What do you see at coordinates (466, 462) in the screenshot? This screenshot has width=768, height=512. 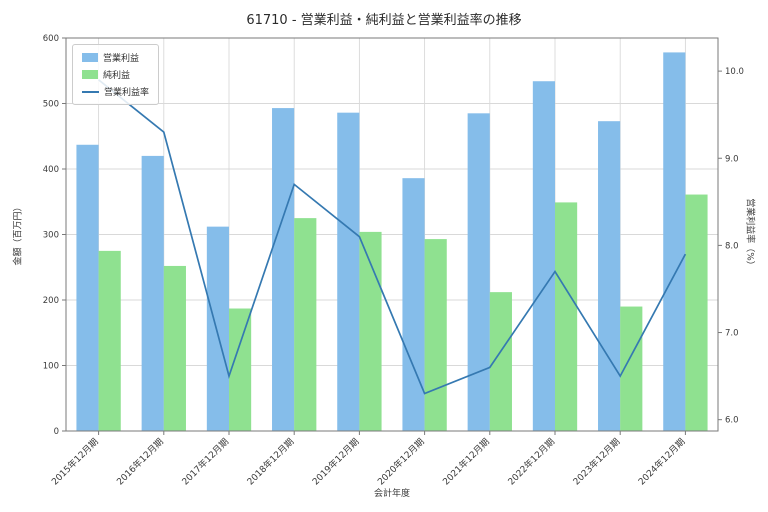 I see `x-tick-label: 2021年12月期` at bounding box center [466, 462].